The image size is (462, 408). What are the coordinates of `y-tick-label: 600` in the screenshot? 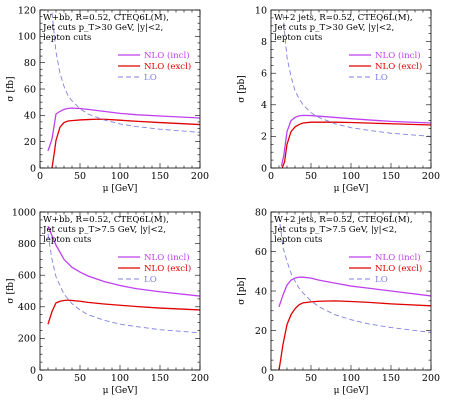 It's located at (27, 276).